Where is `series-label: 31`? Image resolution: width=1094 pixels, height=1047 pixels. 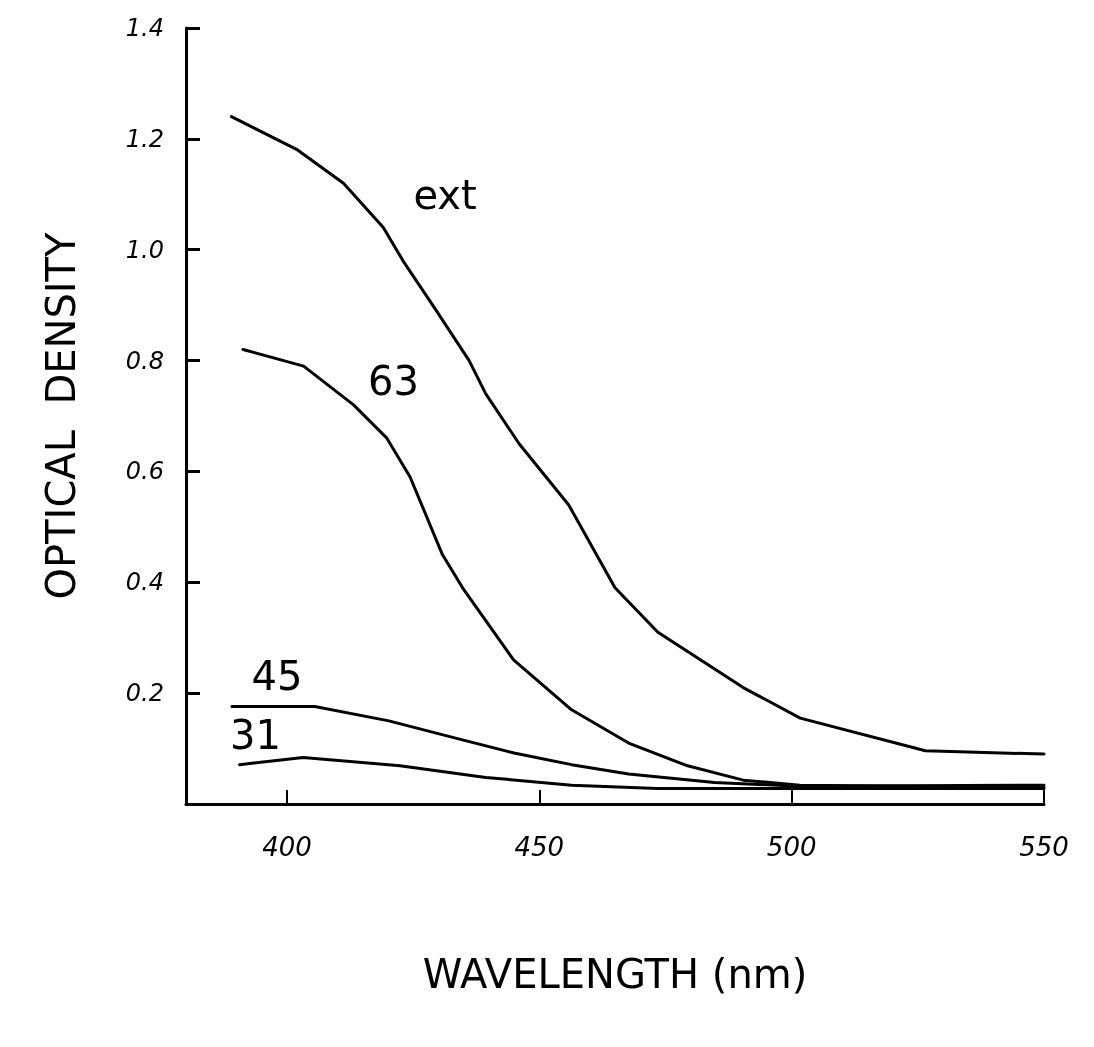
series-label: 31 is located at coordinates (255, 734).